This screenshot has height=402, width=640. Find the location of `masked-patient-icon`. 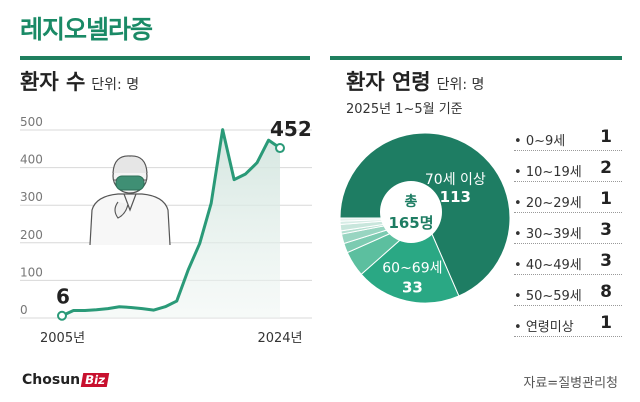

masked-patient-icon is located at coordinates (130, 200).